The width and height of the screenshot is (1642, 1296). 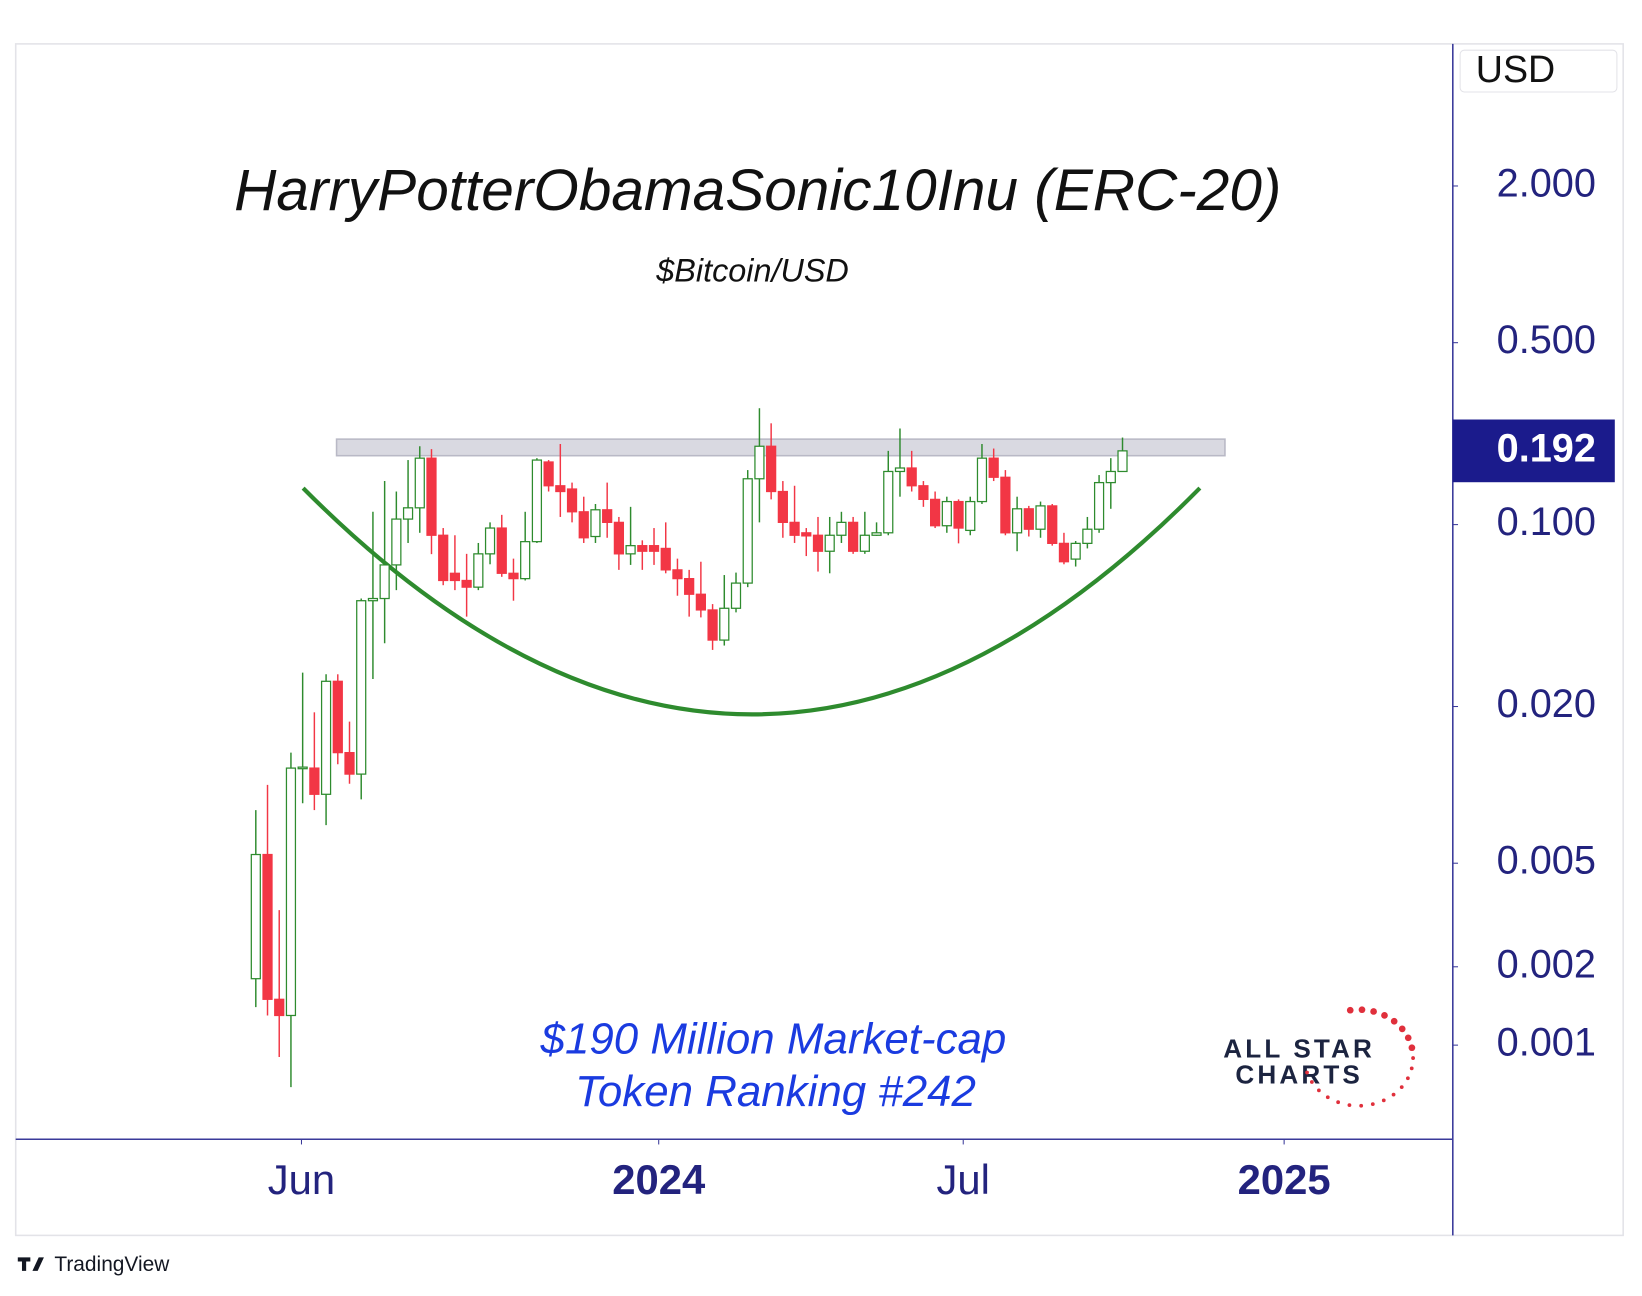 What do you see at coordinates (780, 447) in the screenshot?
I see `resistance-band` at bounding box center [780, 447].